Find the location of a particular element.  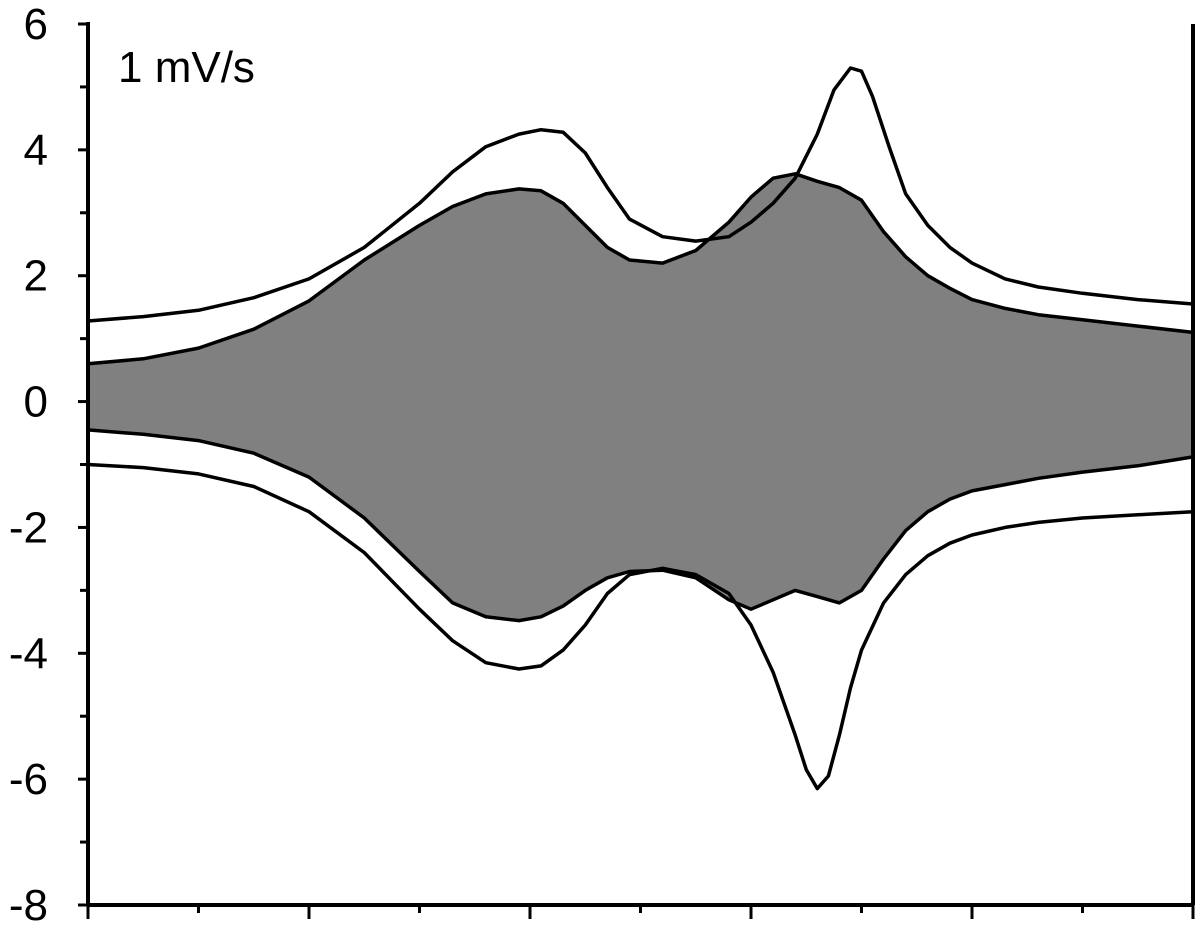

y-tick-label: 4 is located at coordinates (36, 150).